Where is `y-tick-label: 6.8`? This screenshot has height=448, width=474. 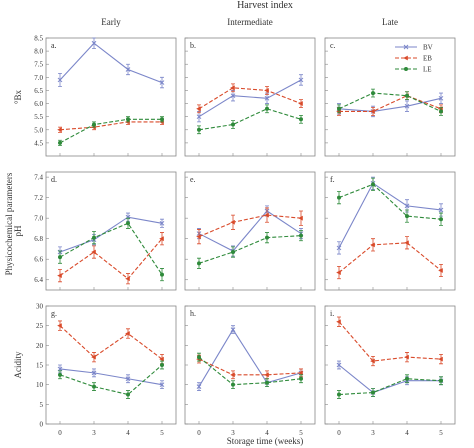
y-tick-label: 6.8 is located at coordinates (38, 239).